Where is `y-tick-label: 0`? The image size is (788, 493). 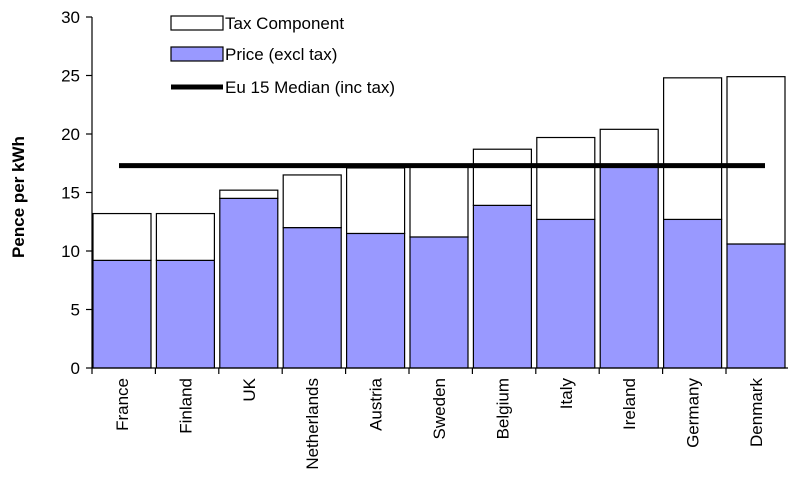
y-tick-label: 0 is located at coordinates (75, 368).